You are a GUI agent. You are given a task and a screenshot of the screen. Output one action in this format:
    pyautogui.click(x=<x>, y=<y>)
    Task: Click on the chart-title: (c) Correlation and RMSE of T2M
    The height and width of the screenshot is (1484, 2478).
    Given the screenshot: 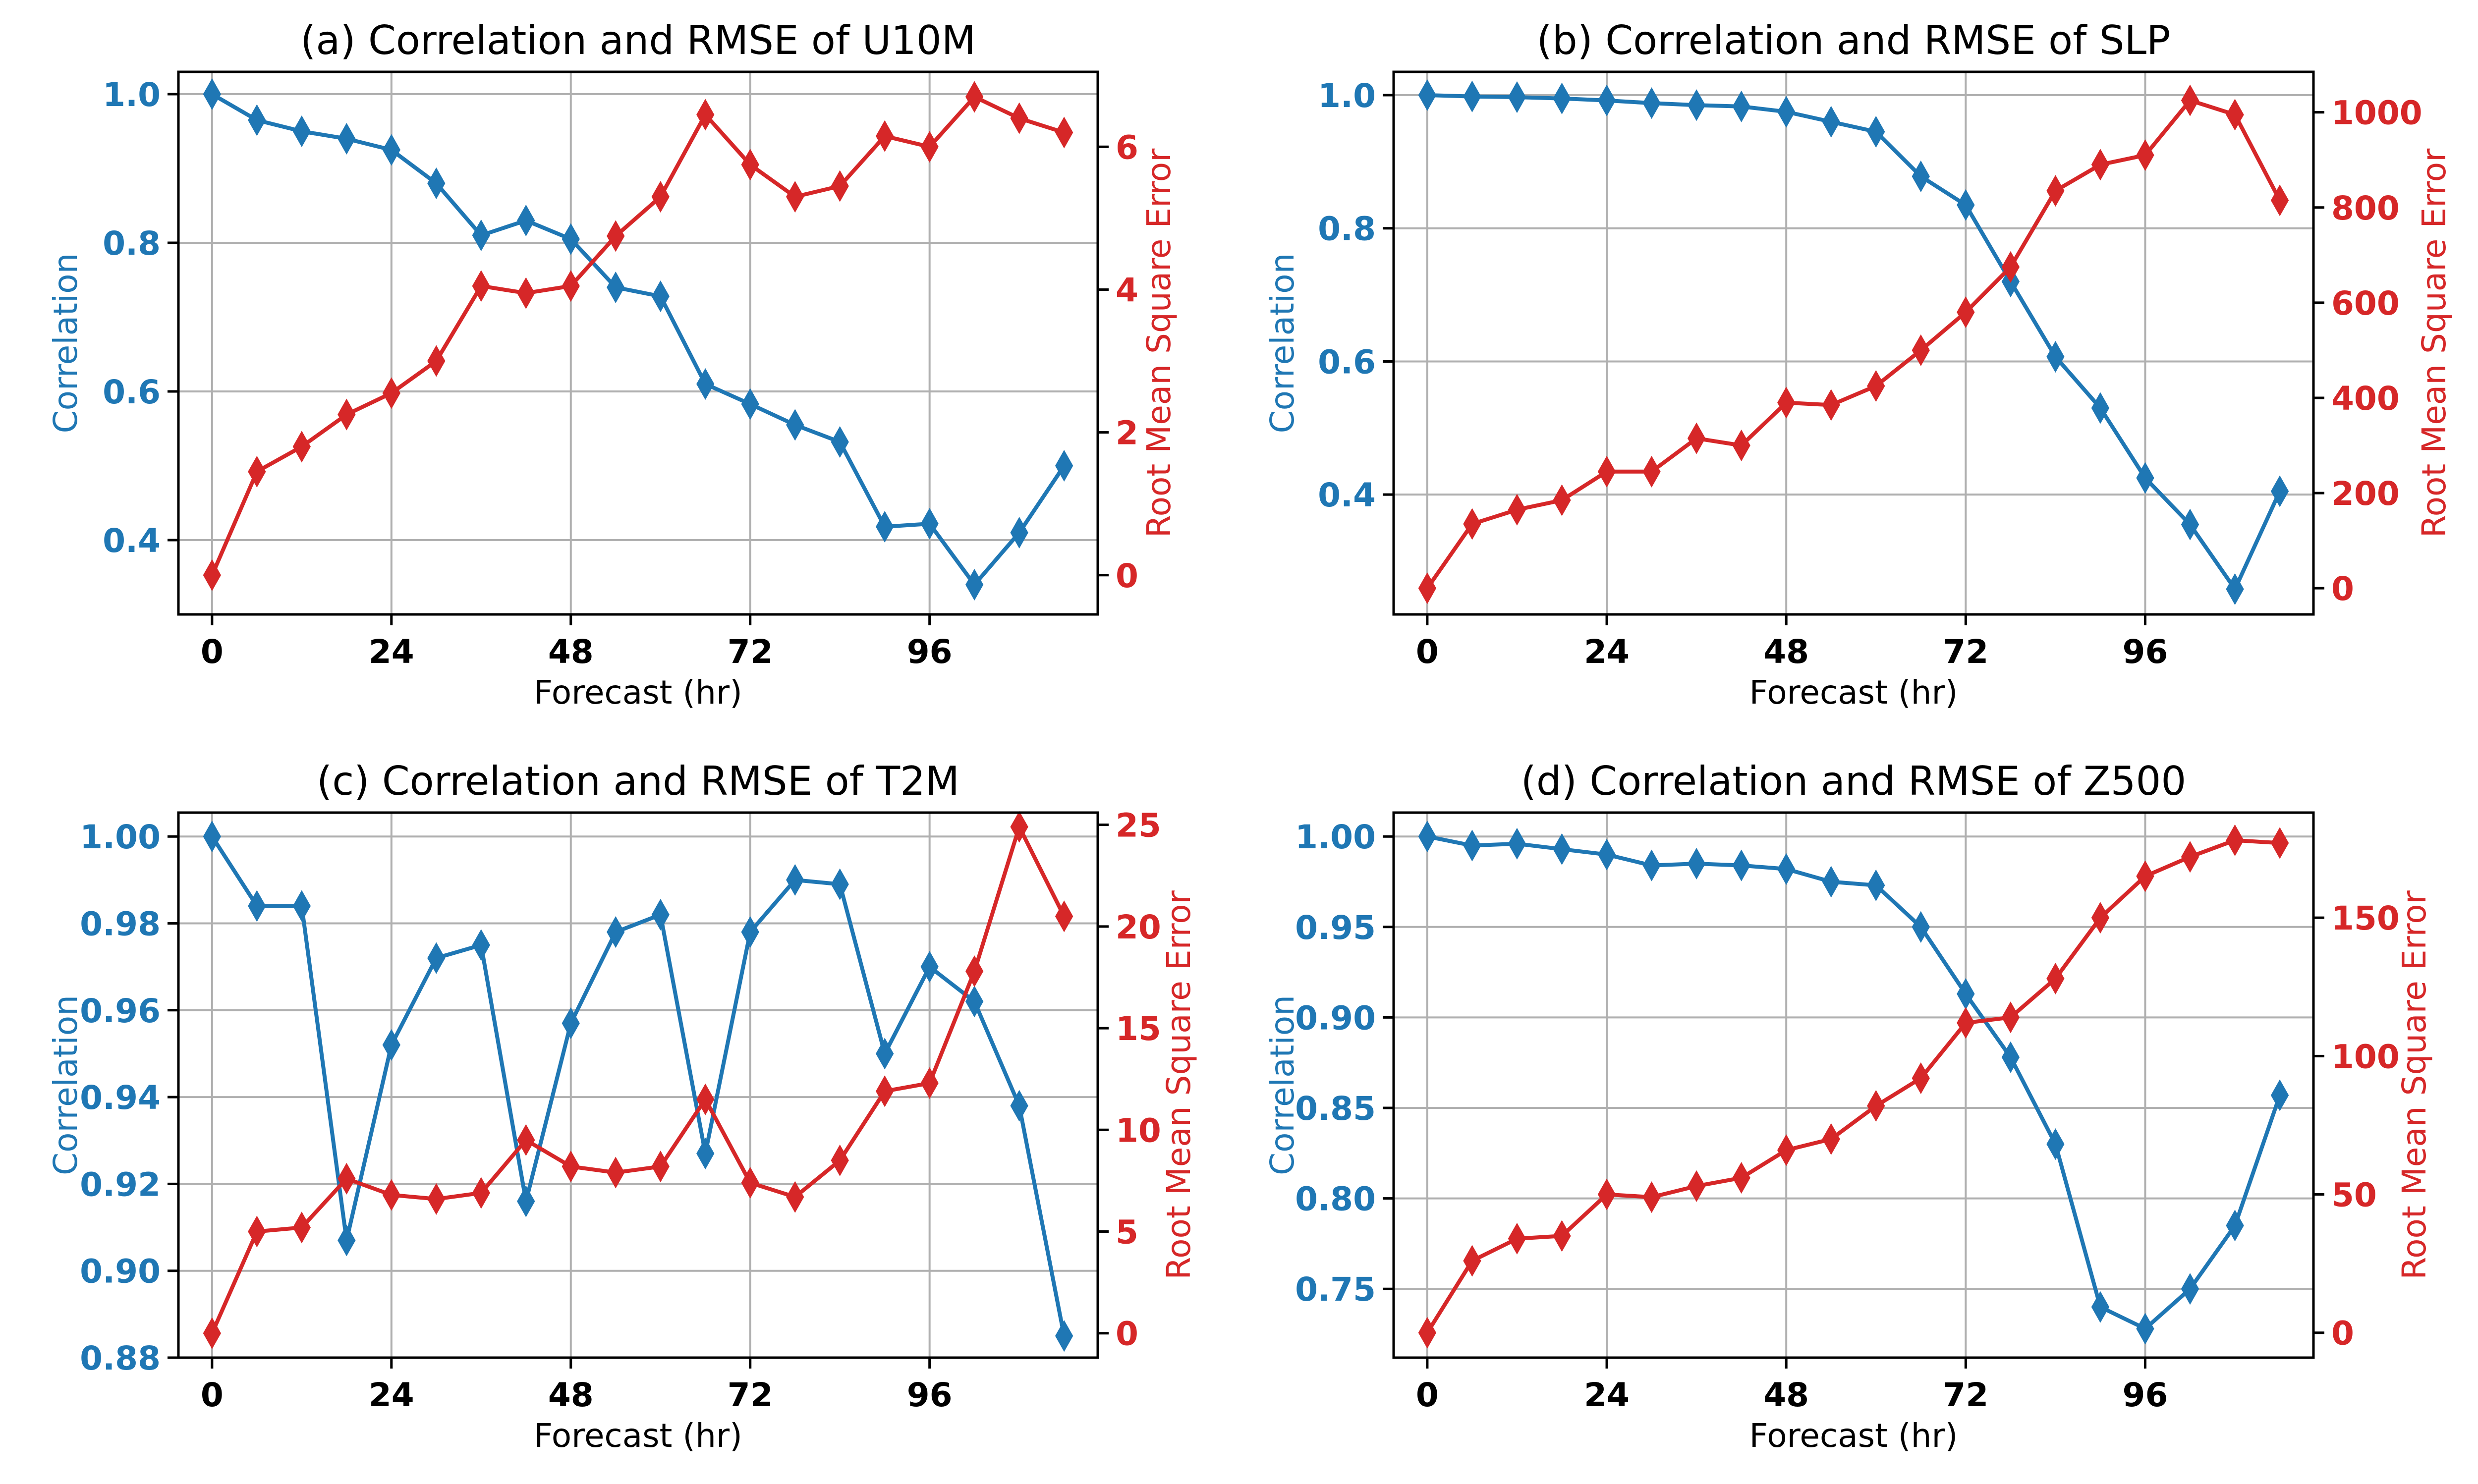 What is the action you would take?
    pyautogui.click(x=638, y=781)
    